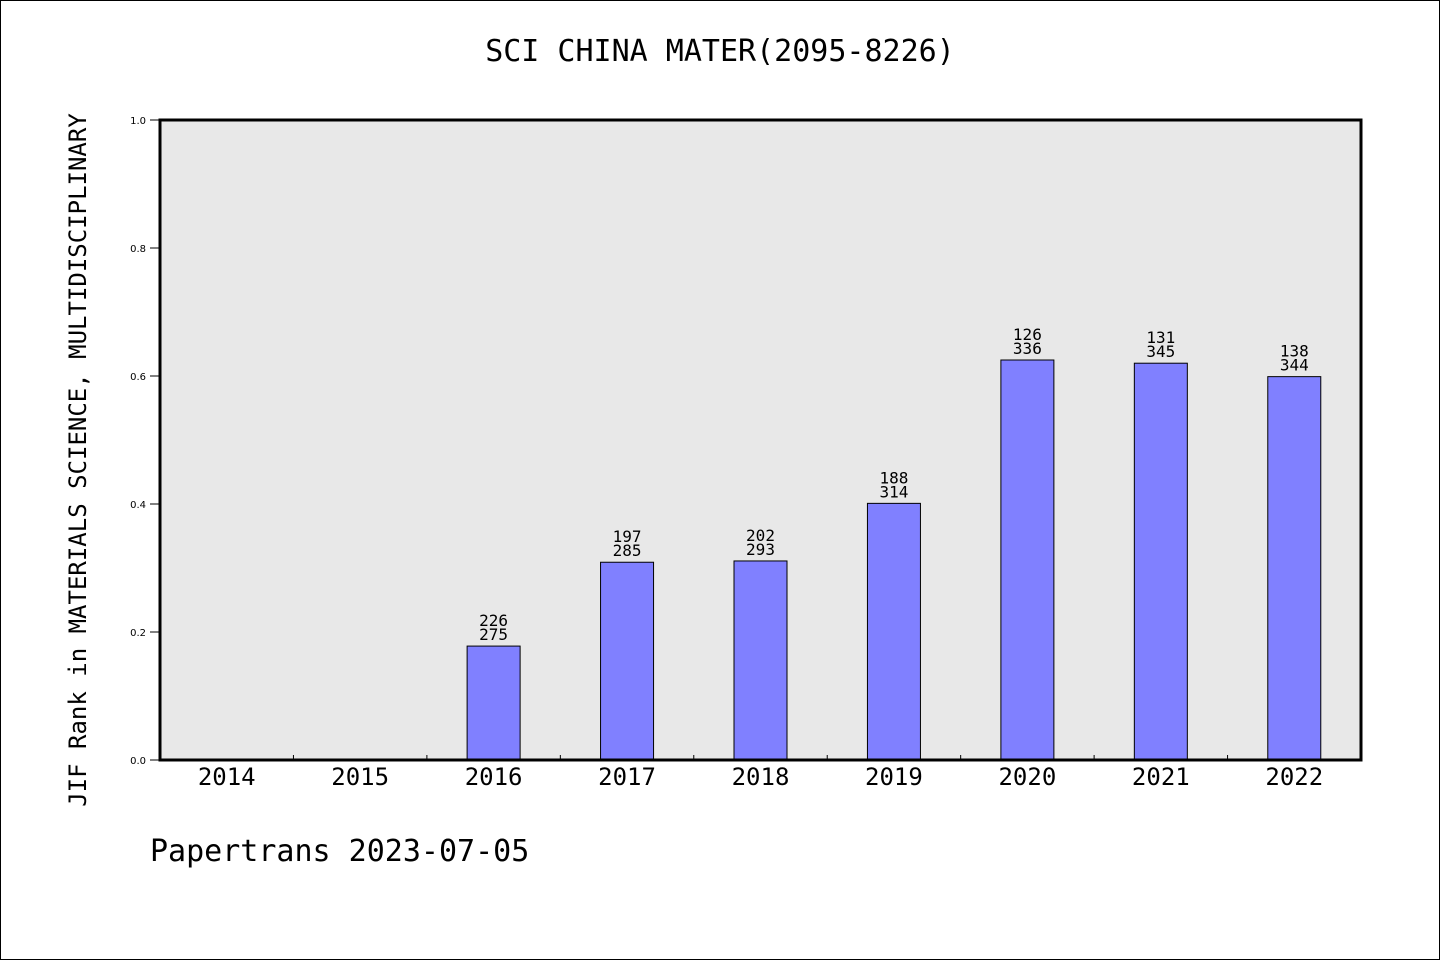 The image size is (1440, 960). What do you see at coordinates (1027, 334) in the screenshot?
I see `data-label-rank-2020: 126` at bounding box center [1027, 334].